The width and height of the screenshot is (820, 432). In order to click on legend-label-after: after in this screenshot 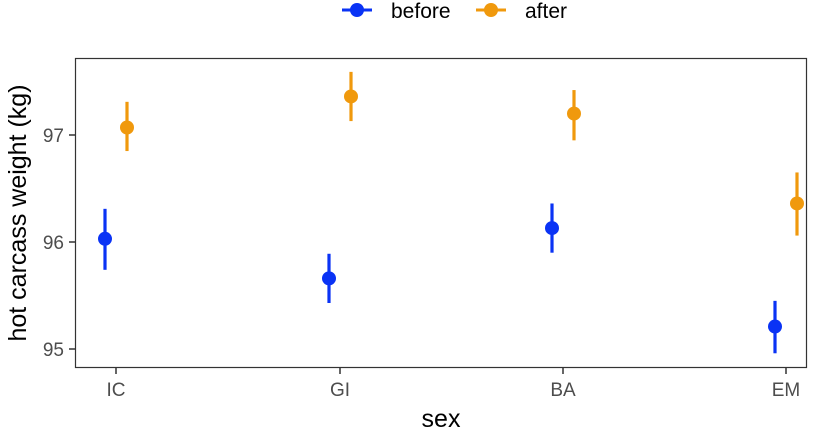, I will do `click(546, 11)`.